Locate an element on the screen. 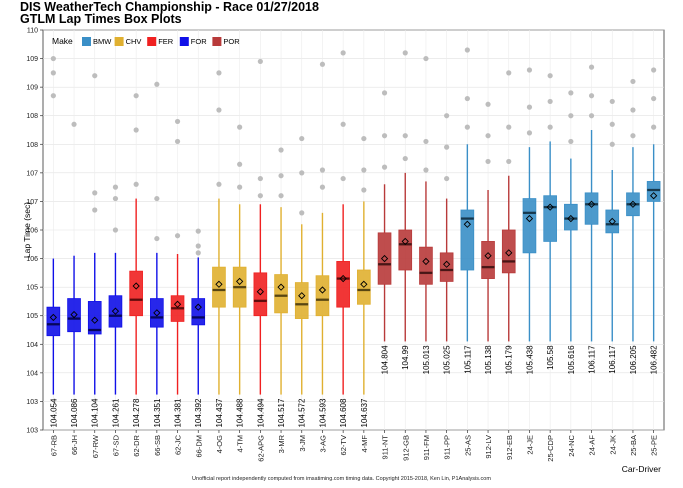  legend-label: BMW is located at coordinates (102, 41).